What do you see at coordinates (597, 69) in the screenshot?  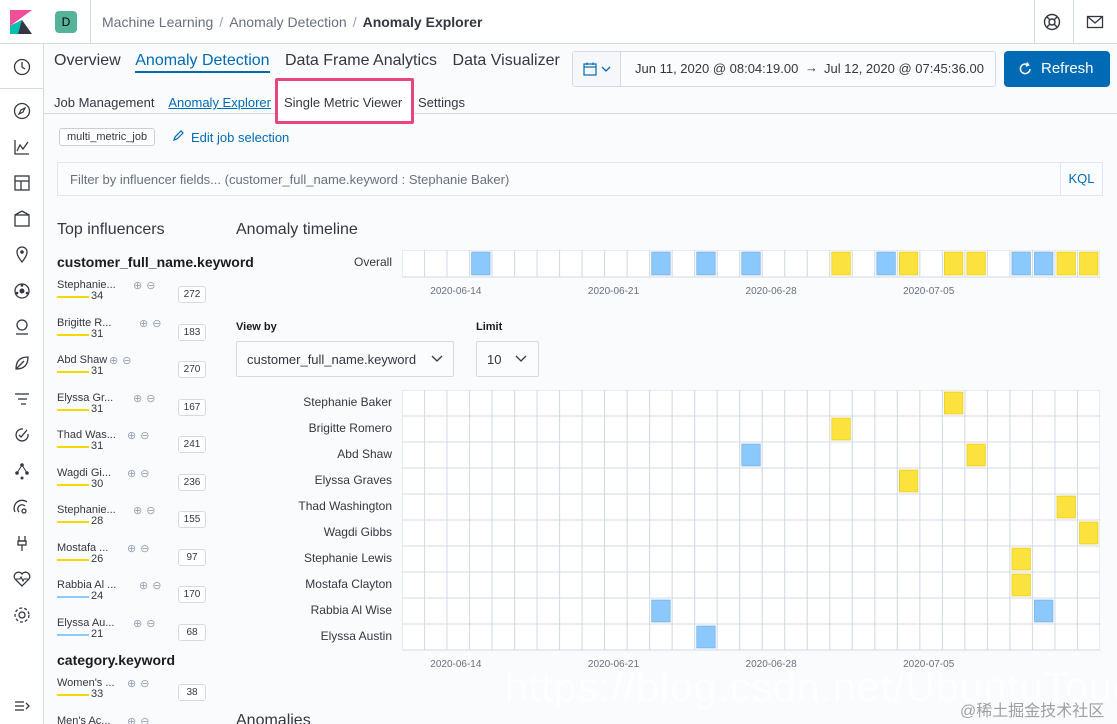 I see `quick-menu-button` at bounding box center [597, 69].